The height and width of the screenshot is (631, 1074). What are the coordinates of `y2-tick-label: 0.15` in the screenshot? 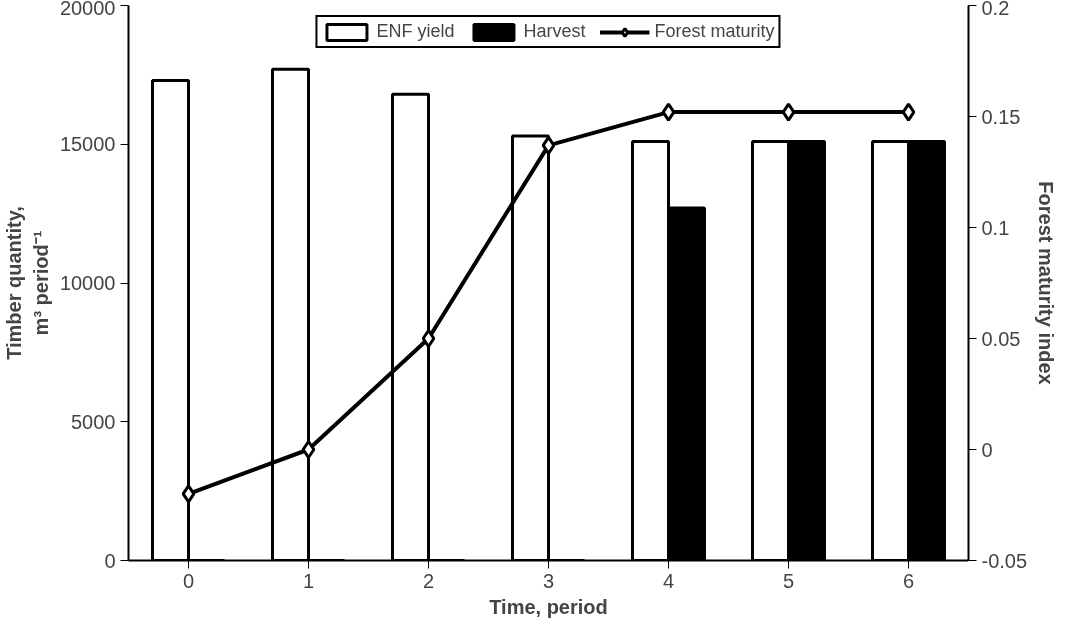 It's located at (1001, 116).